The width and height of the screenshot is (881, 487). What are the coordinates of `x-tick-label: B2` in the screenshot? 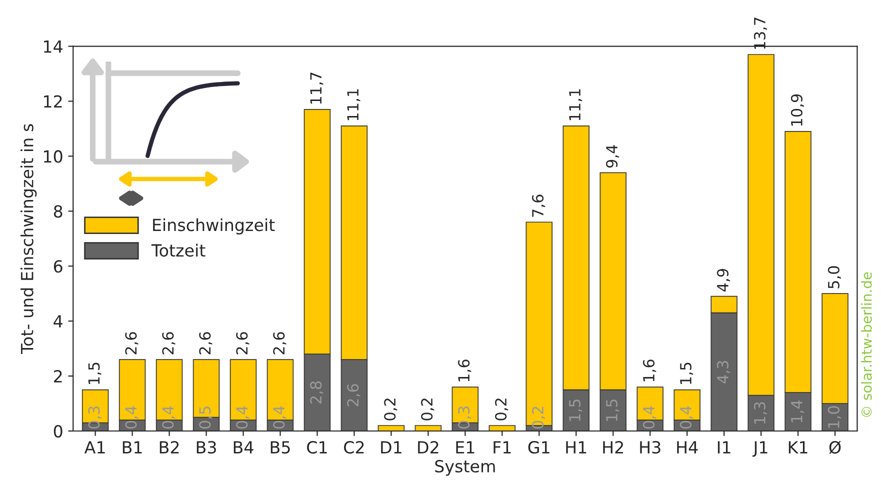 It's located at (169, 447).